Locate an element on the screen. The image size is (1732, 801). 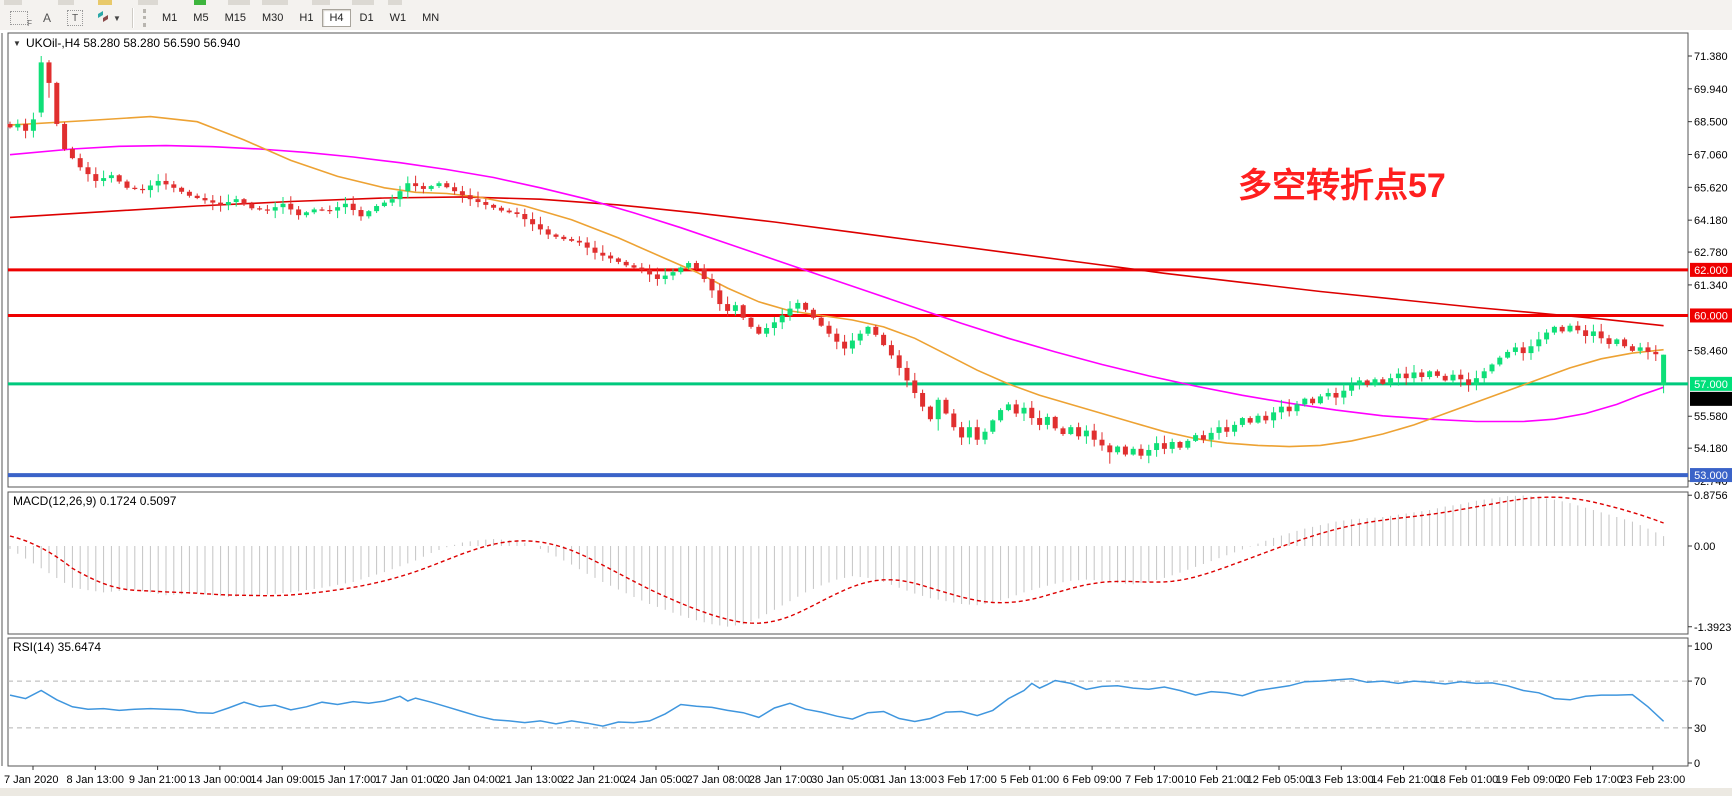
timeframe-h1-button: H1 is located at coordinates (306, 18).